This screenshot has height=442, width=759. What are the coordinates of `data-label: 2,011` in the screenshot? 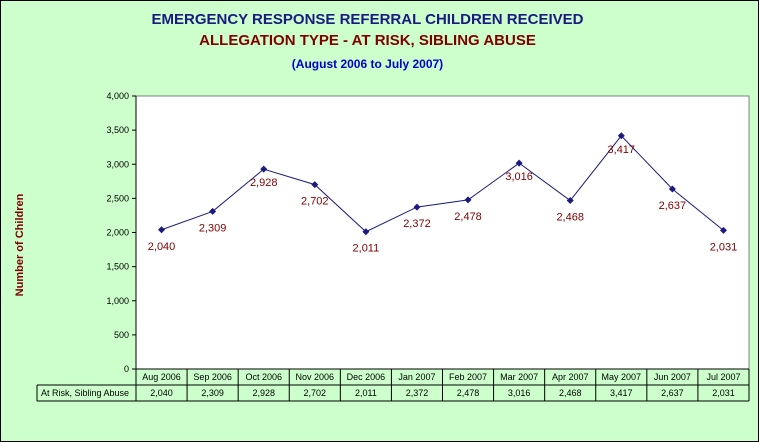 It's located at (366, 249).